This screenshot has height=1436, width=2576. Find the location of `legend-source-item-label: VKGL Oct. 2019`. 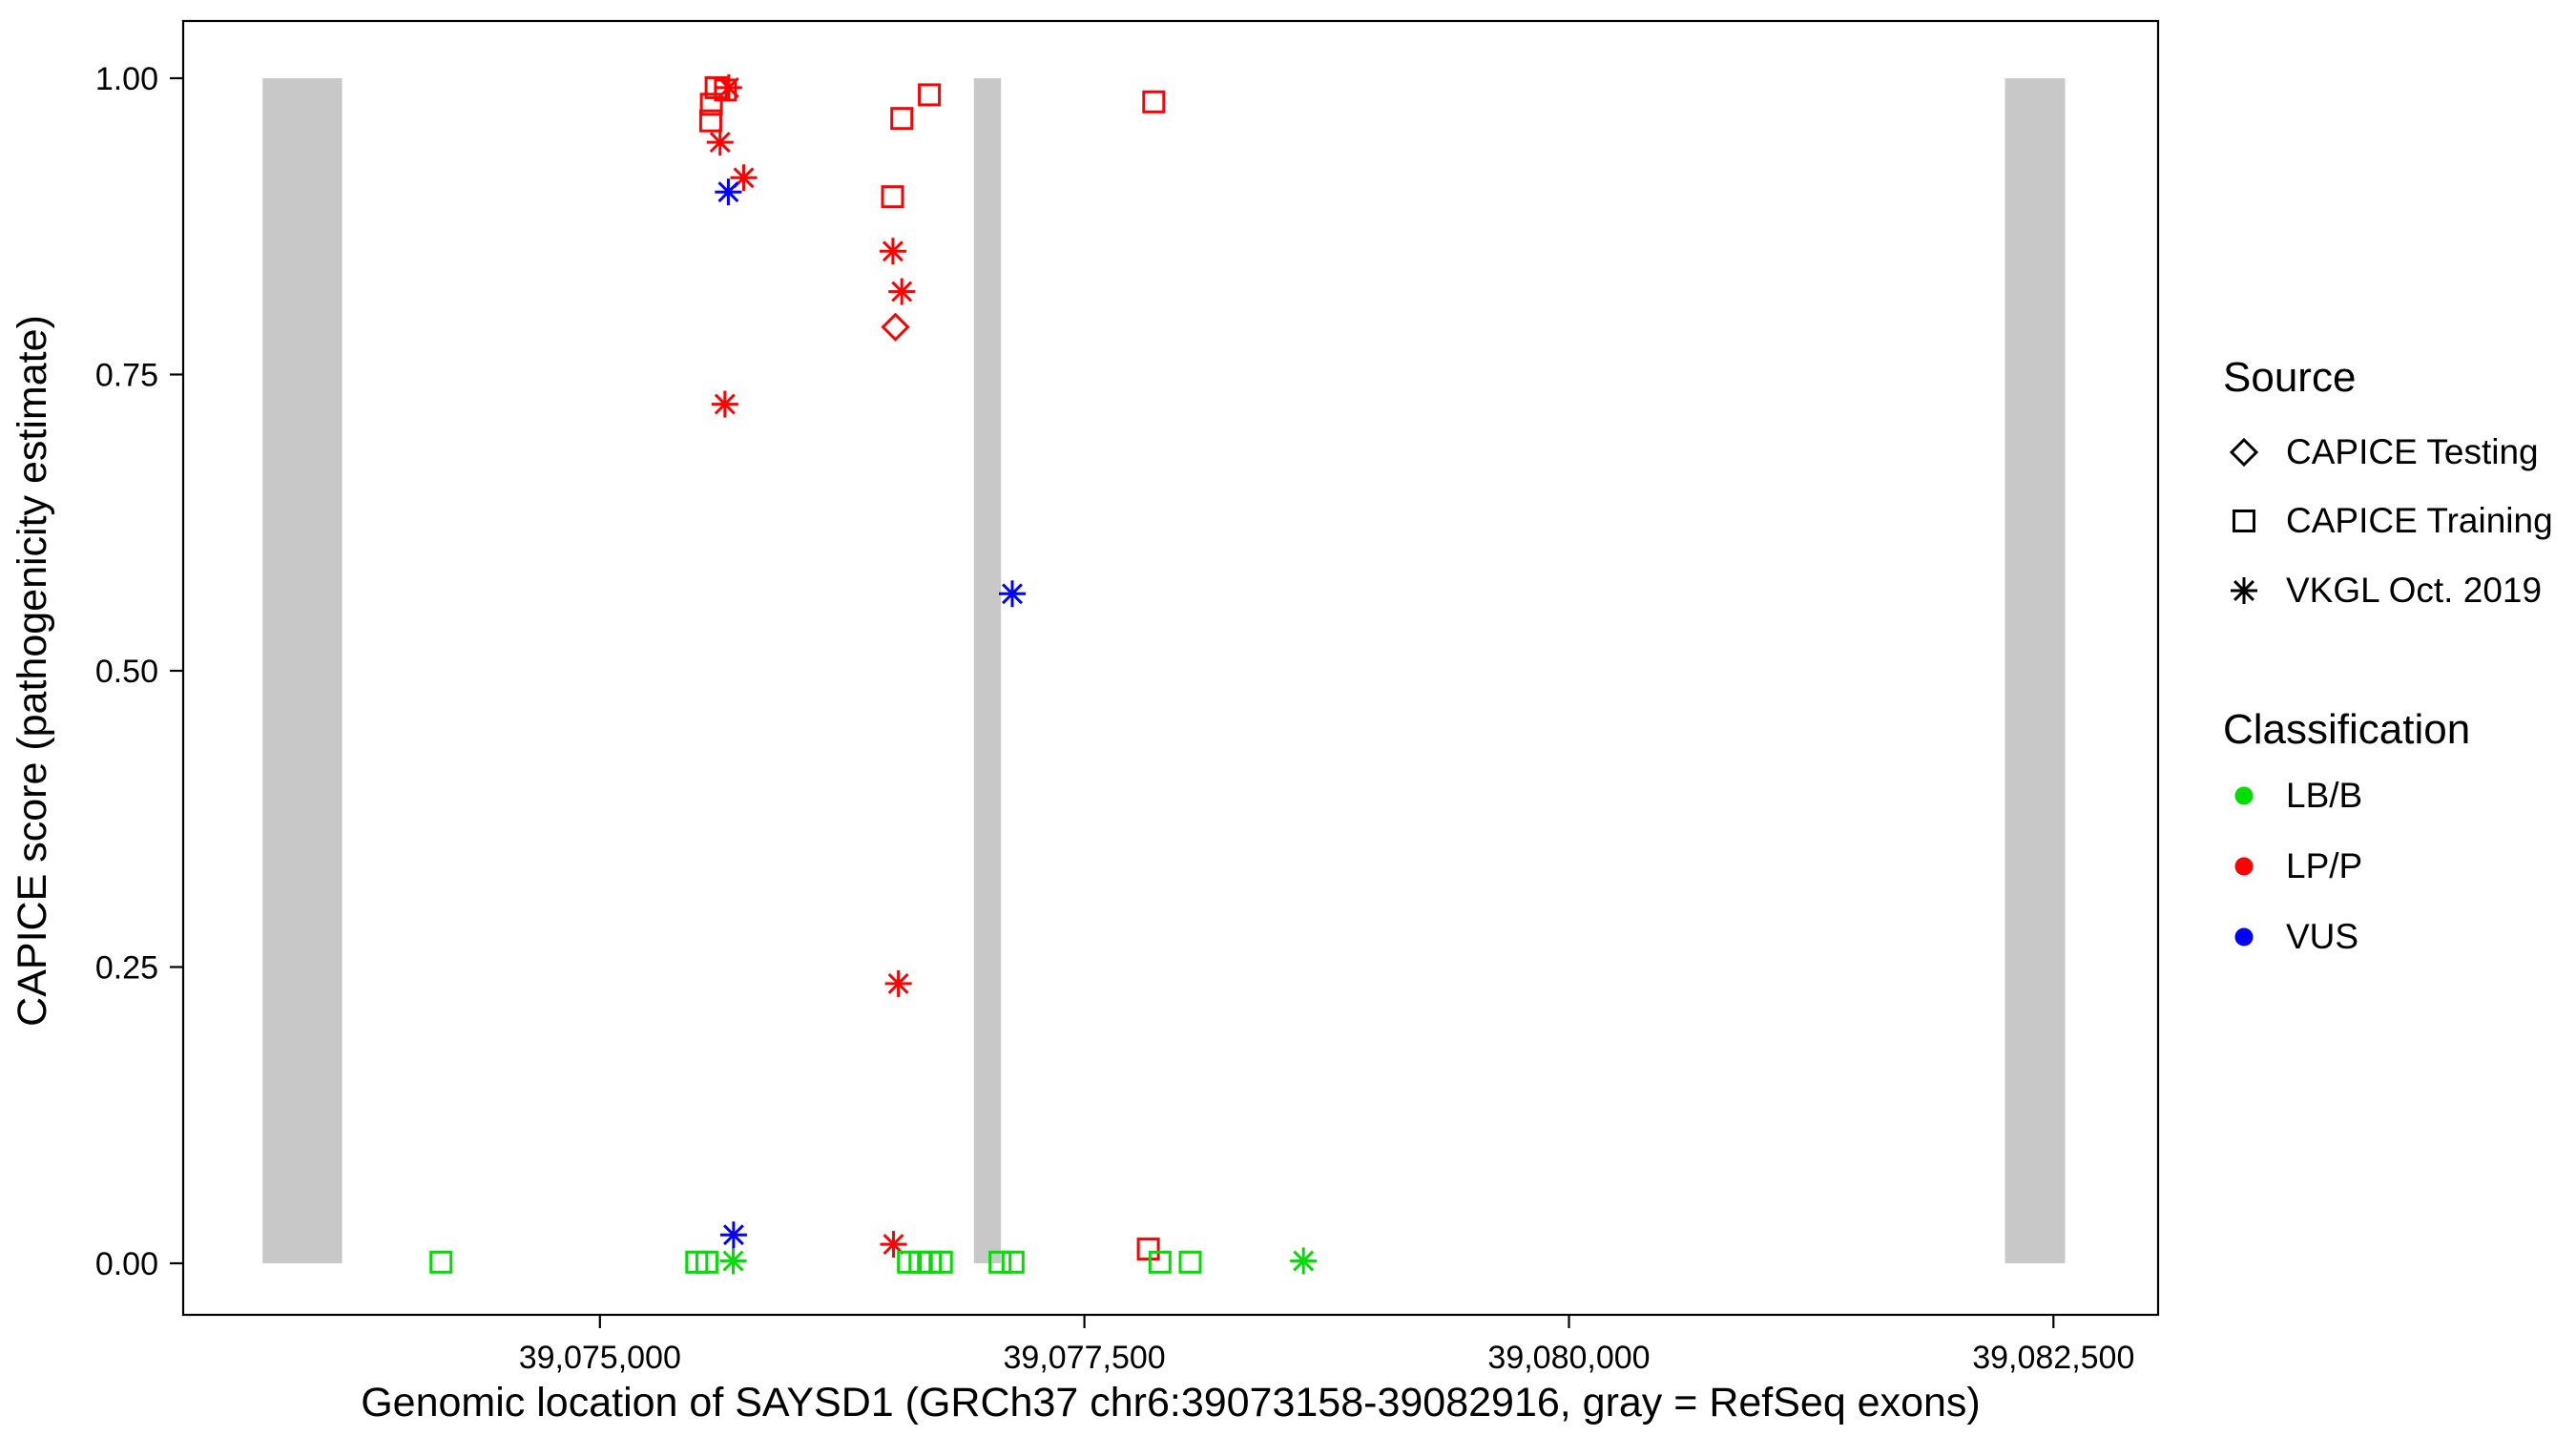

legend-source-item-label: VKGL Oct. 2019 is located at coordinates (2414, 590).